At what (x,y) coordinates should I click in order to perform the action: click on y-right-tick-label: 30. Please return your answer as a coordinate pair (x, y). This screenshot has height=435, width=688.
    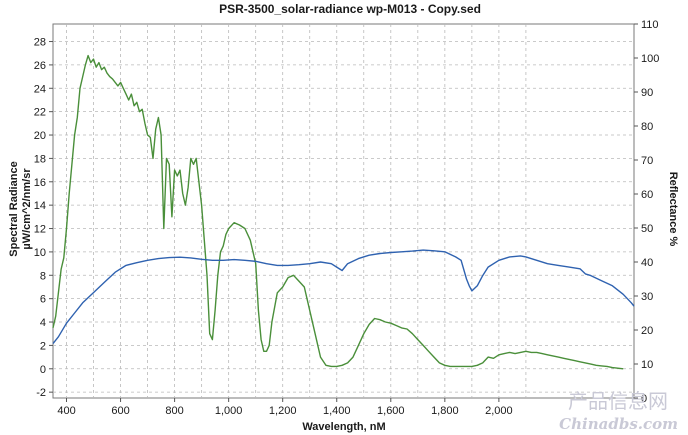
    Looking at the image, I should click on (647, 297).